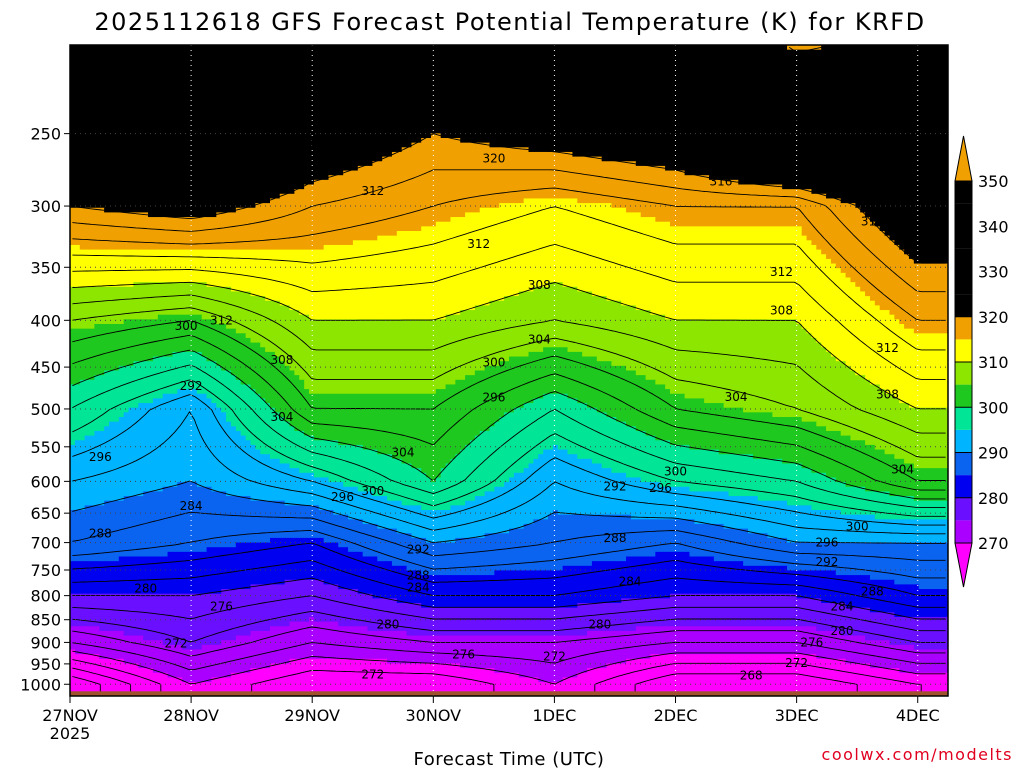 The width and height of the screenshot is (1024, 768). Describe the element at coordinates (676, 715) in the screenshot. I see `x-tick-label-2DEC: 2DEC` at that location.